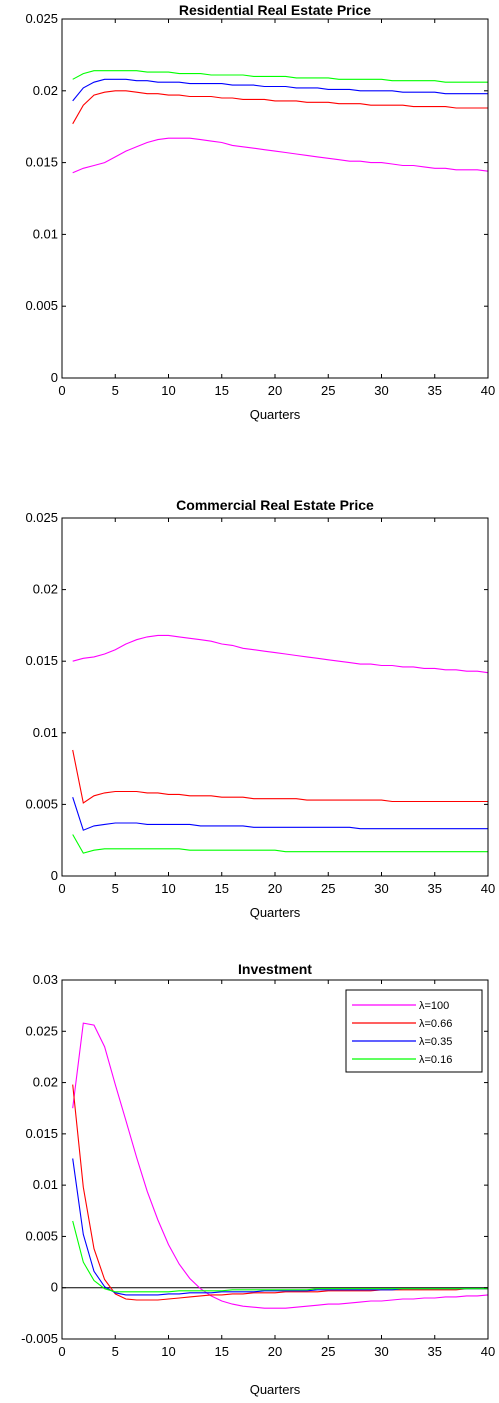 Image resolution: width=499 pixels, height=1403 pixels. Describe the element at coordinates (39, 1338) in the screenshot. I see `y-tick-label: -0.005` at that location.